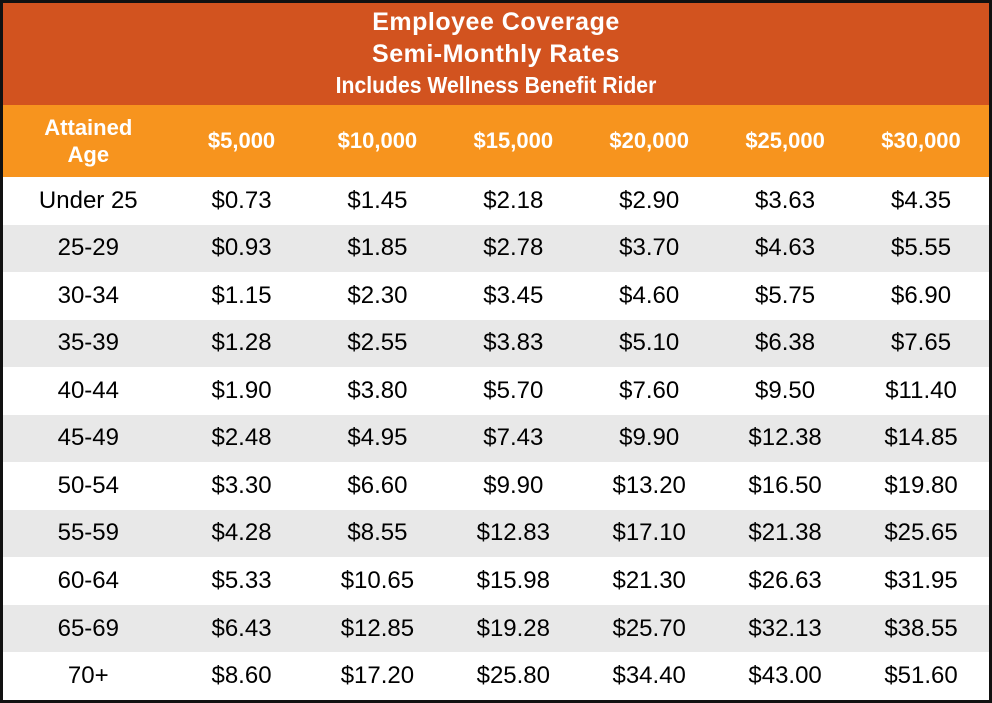 The height and width of the screenshot is (703, 992). I want to click on table-row: 65-69 $6.43 $12.85 $19.28 $25.70 $32.13 $38.55, so click(496, 628).